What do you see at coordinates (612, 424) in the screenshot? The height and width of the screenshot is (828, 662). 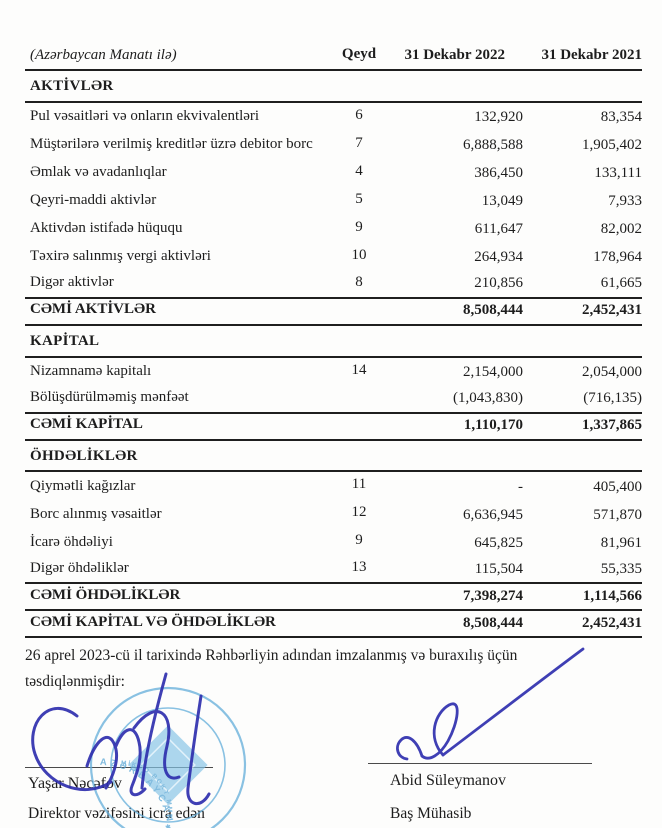 I see `row-value-2021: 1,337,865` at bounding box center [612, 424].